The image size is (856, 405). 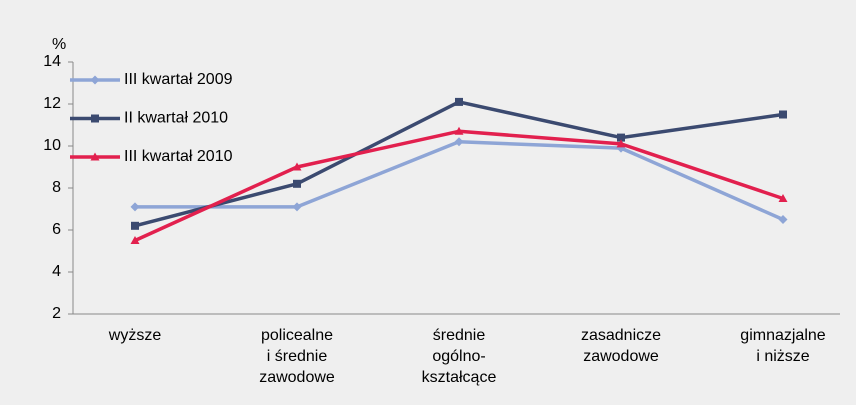 What do you see at coordinates (782, 346) in the screenshot?
I see `x-tick-label: gimnazjalne i niższe` at bounding box center [782, 346].